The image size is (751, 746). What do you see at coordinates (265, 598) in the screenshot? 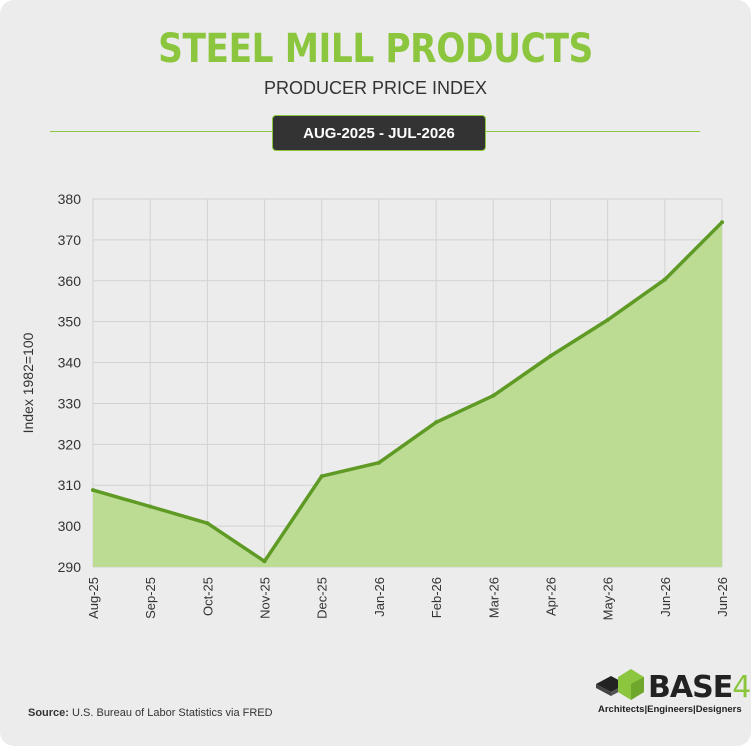
I see `x-tick-label: Nov-25` at bounding box center [265, 598].